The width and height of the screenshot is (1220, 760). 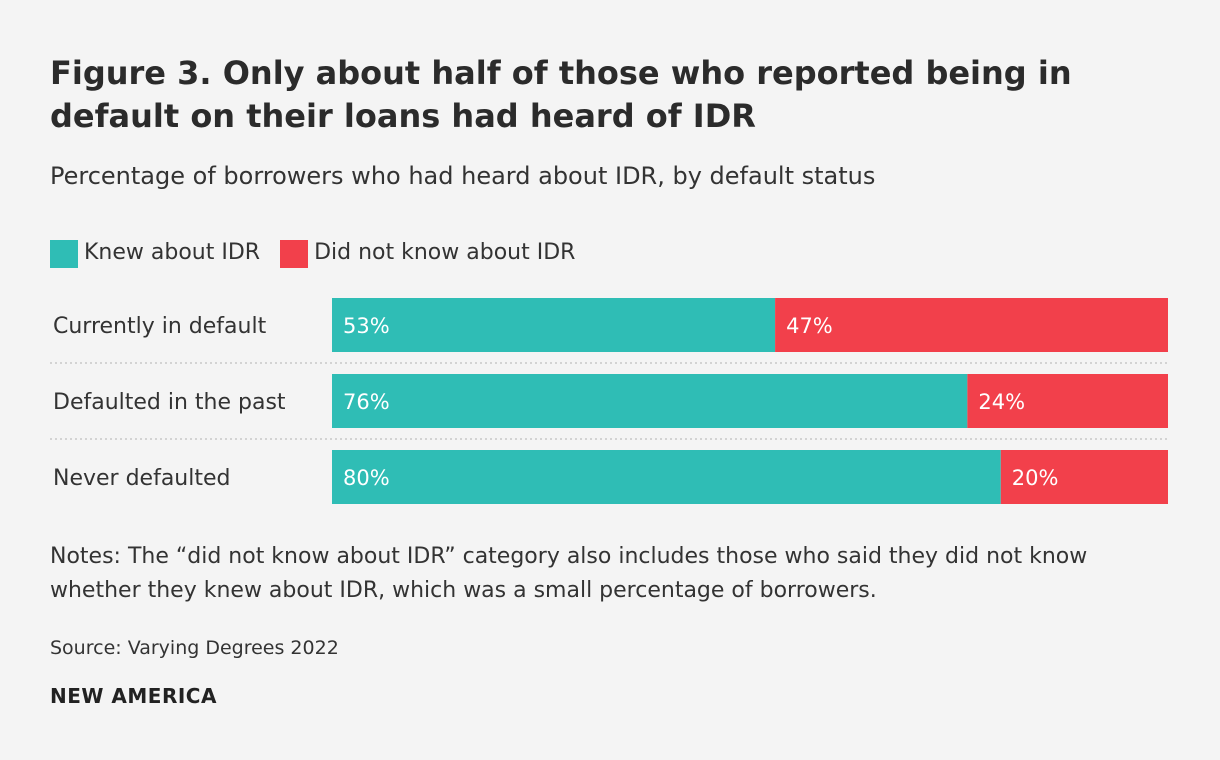 I want to click on bar-did-not-know-about-idr-never-defaulted, so click(x=1084, y=477).